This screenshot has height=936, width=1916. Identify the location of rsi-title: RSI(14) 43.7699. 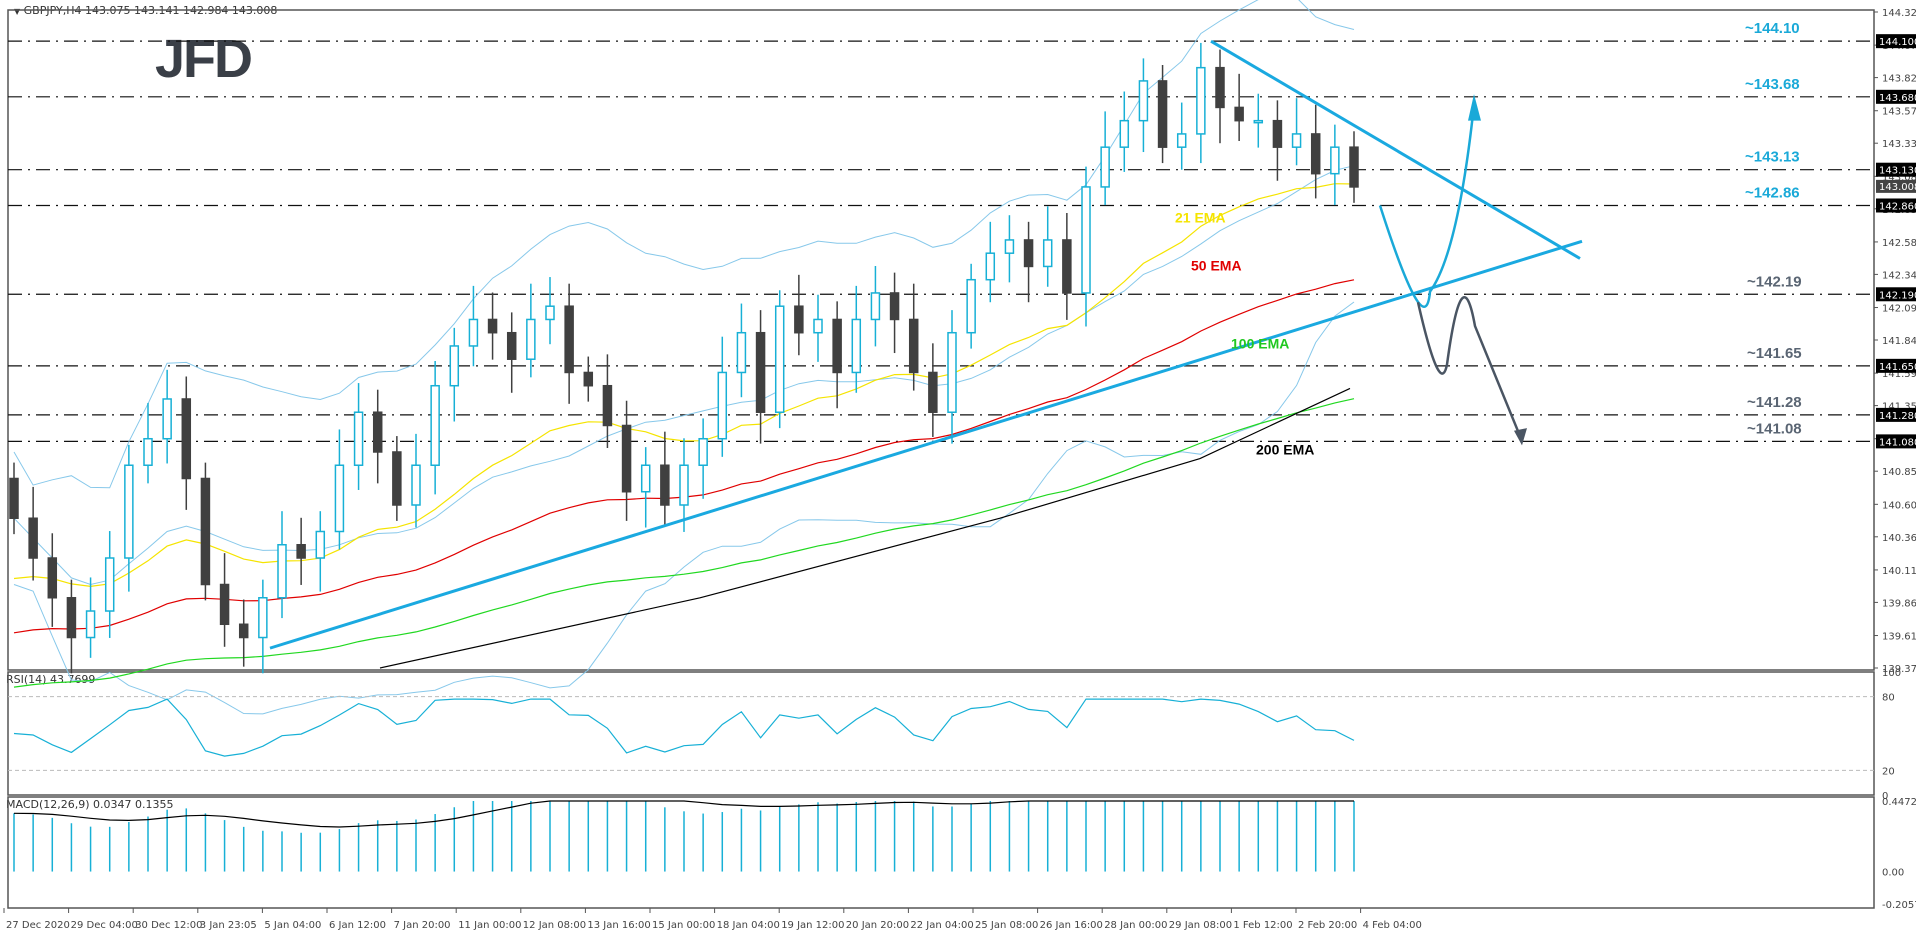
(51, 679).